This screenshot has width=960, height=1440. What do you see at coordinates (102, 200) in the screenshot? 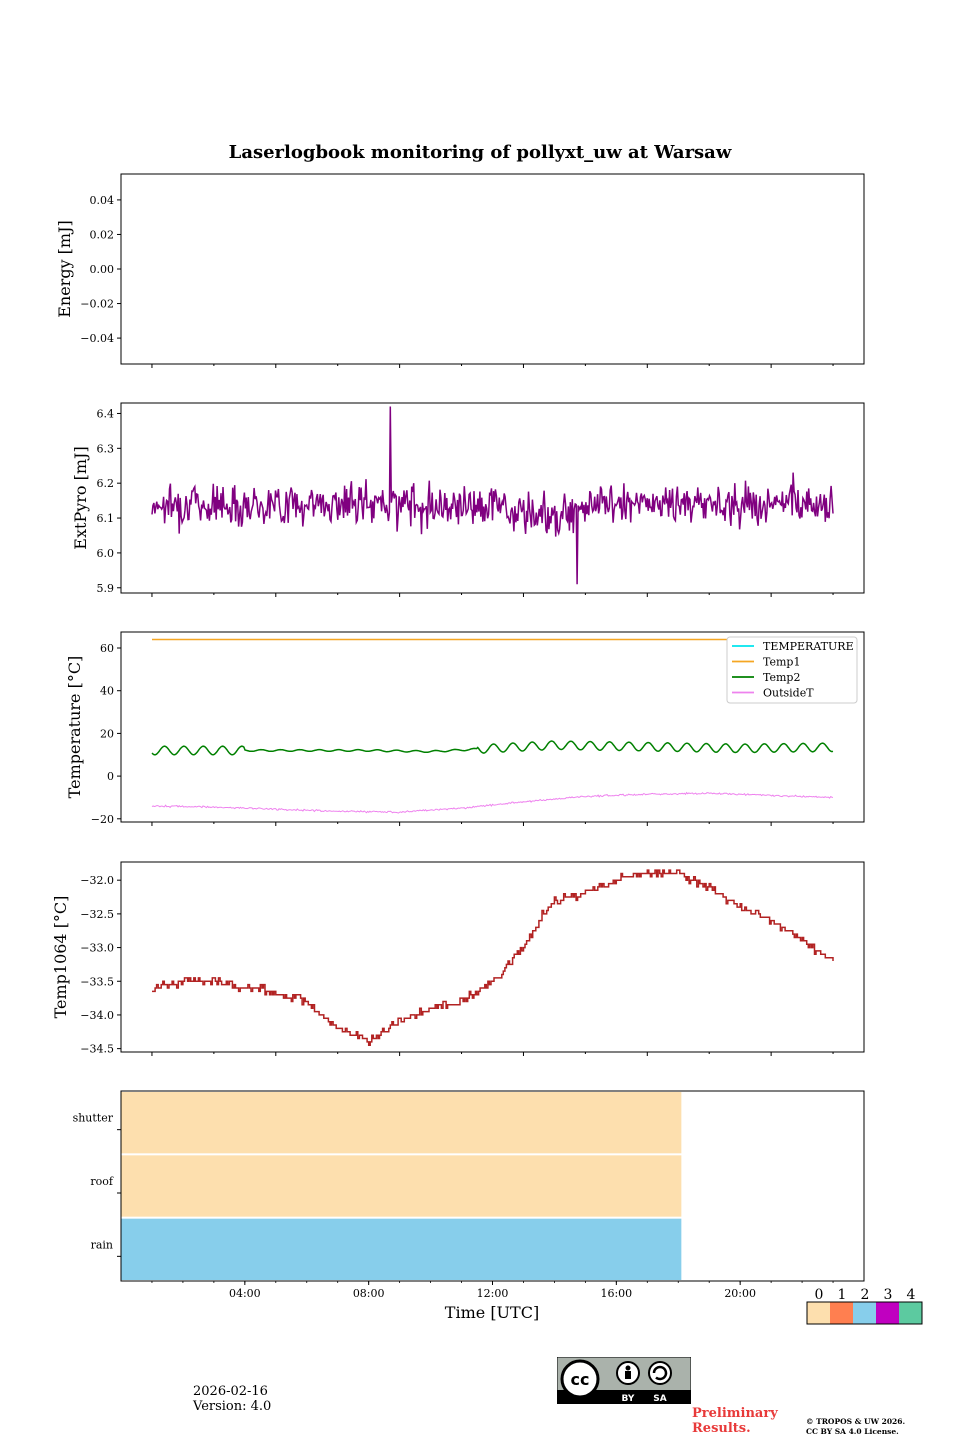
I see `y-tick-label: 0.04` at bounding box center [102, 200].